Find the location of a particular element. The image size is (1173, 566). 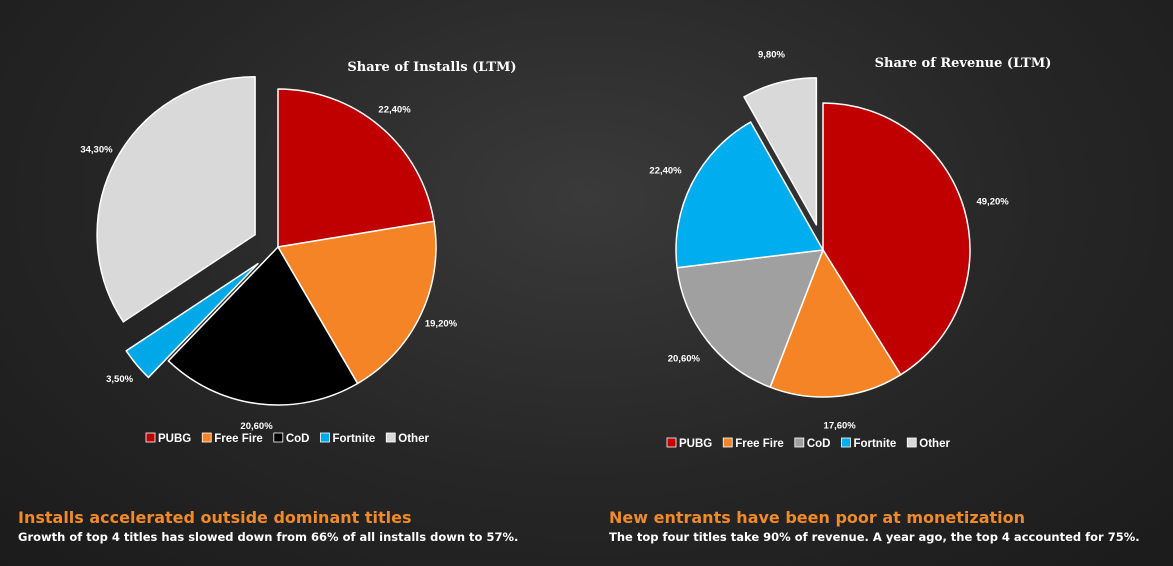

revenue-legend-item-fortnite: Fortnite is located at coordinates (868, 443).